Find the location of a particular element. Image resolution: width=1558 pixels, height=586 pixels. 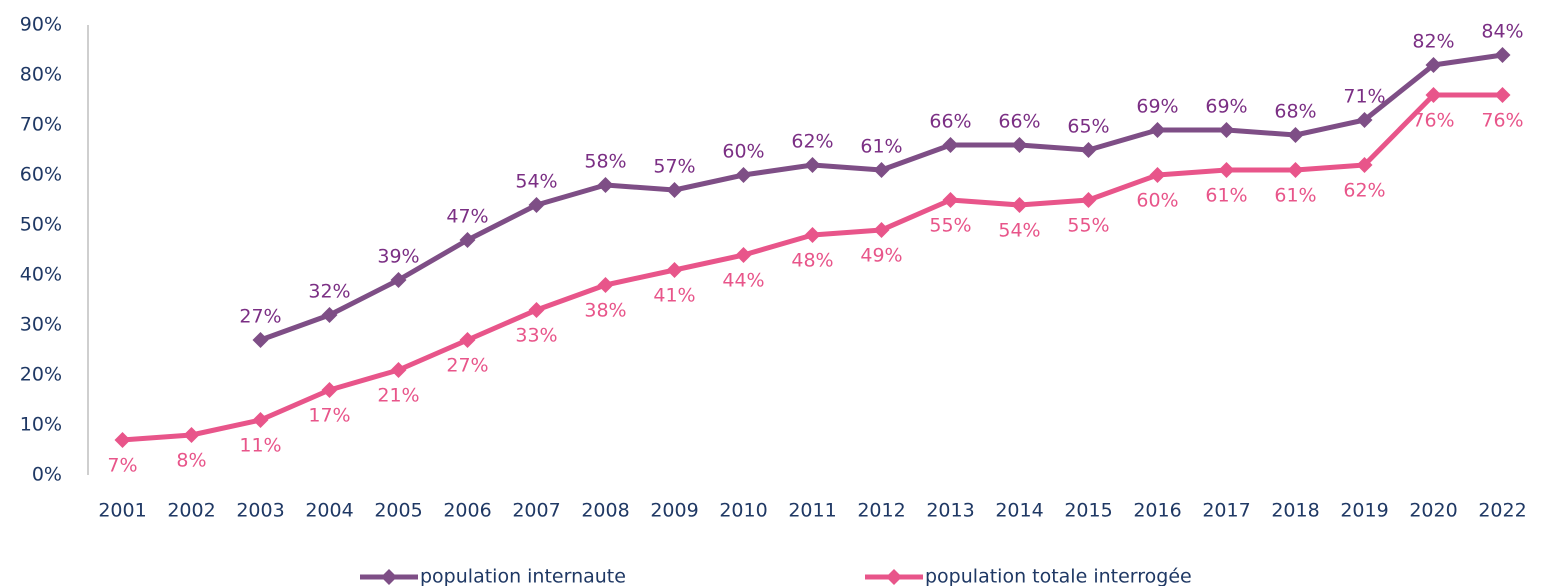

data-label: 38% is located at coordinates (605, 311).